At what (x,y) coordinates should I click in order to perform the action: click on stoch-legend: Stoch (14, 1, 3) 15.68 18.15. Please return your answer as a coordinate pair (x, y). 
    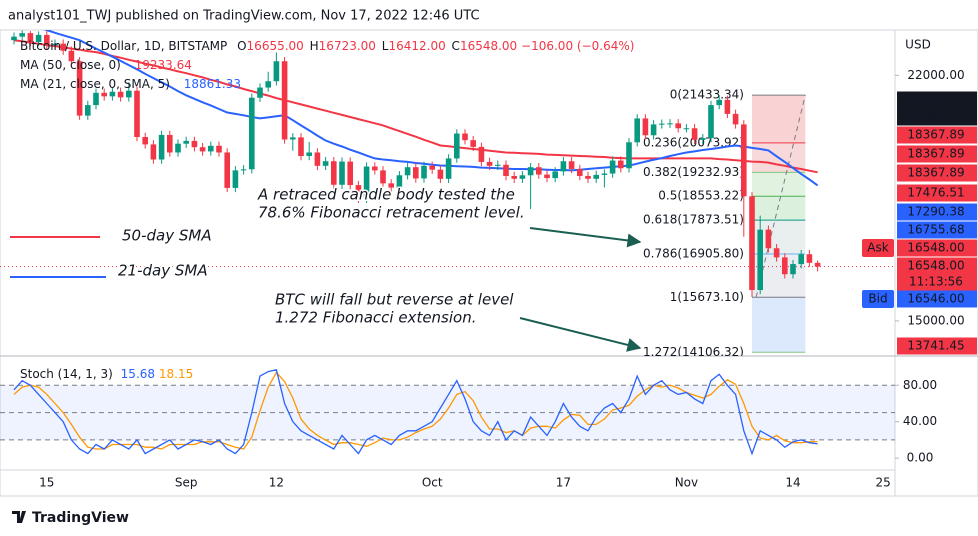
    Looking at the image, I should click on (106, 374).